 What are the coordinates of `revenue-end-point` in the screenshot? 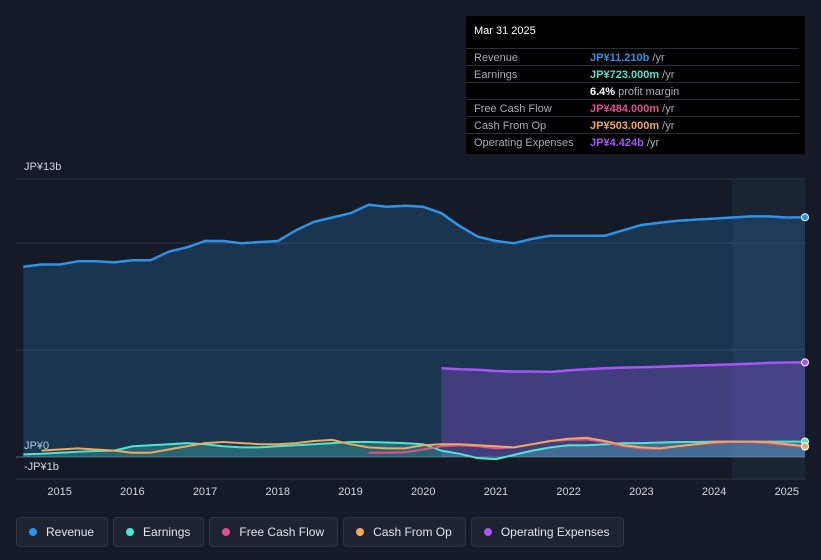 It's located at (805, 217).